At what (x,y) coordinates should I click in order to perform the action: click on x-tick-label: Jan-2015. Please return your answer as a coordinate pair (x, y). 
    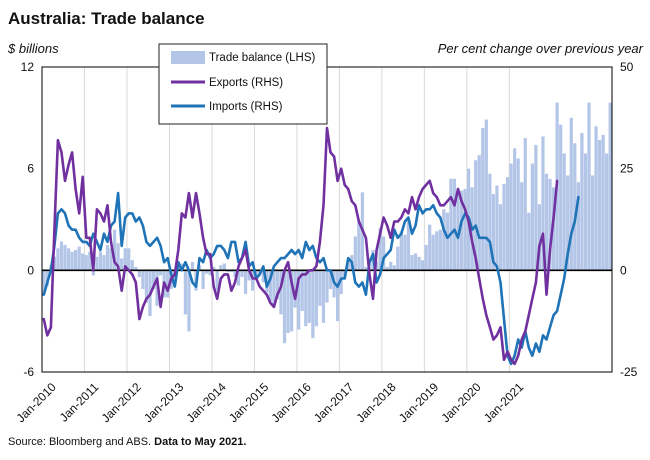
    Looking at the image, I should click on (249, 403).